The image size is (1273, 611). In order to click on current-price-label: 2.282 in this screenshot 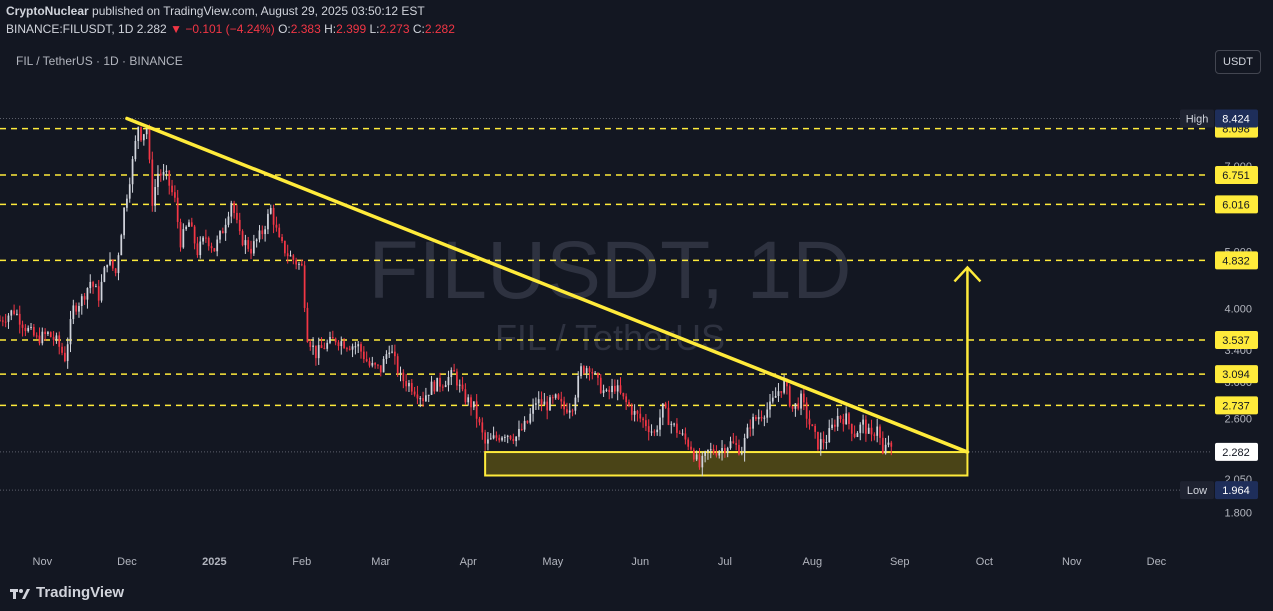, I will do `click(1236, 451)`.